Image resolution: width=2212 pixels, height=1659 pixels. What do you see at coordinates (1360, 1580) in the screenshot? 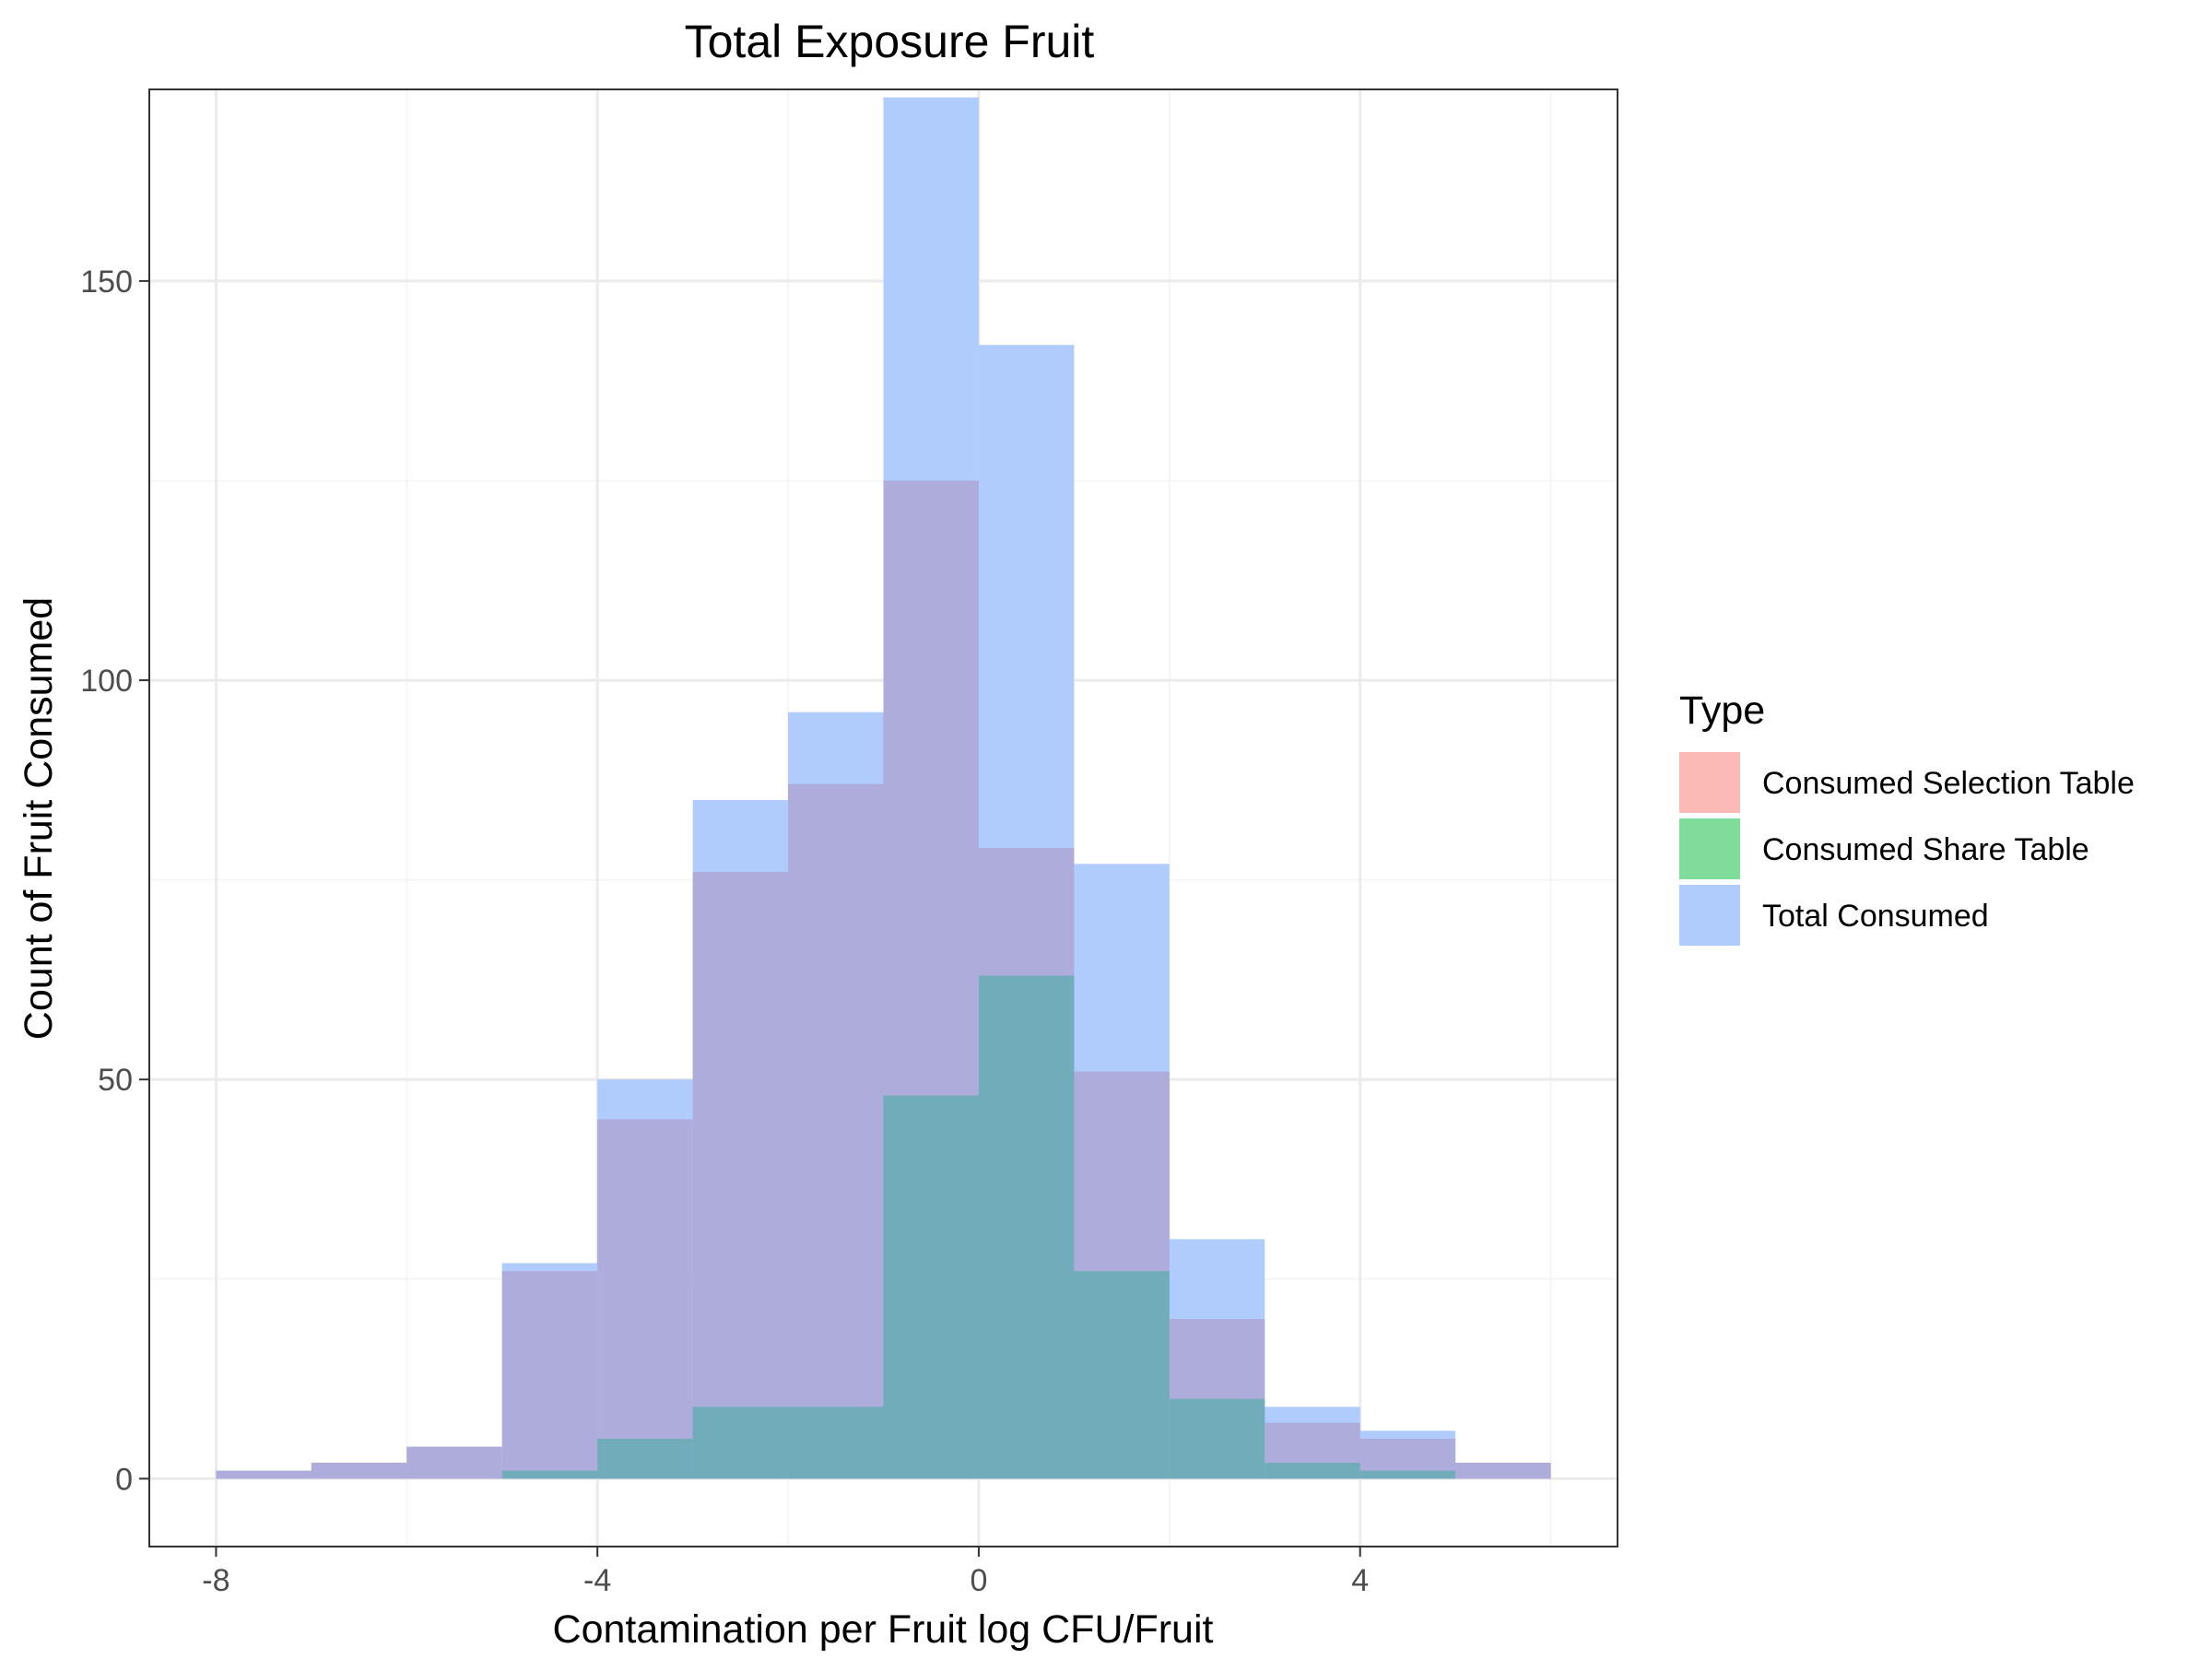
I see `x-tick-label-3: 4` at bounding box center [1360, 1580].